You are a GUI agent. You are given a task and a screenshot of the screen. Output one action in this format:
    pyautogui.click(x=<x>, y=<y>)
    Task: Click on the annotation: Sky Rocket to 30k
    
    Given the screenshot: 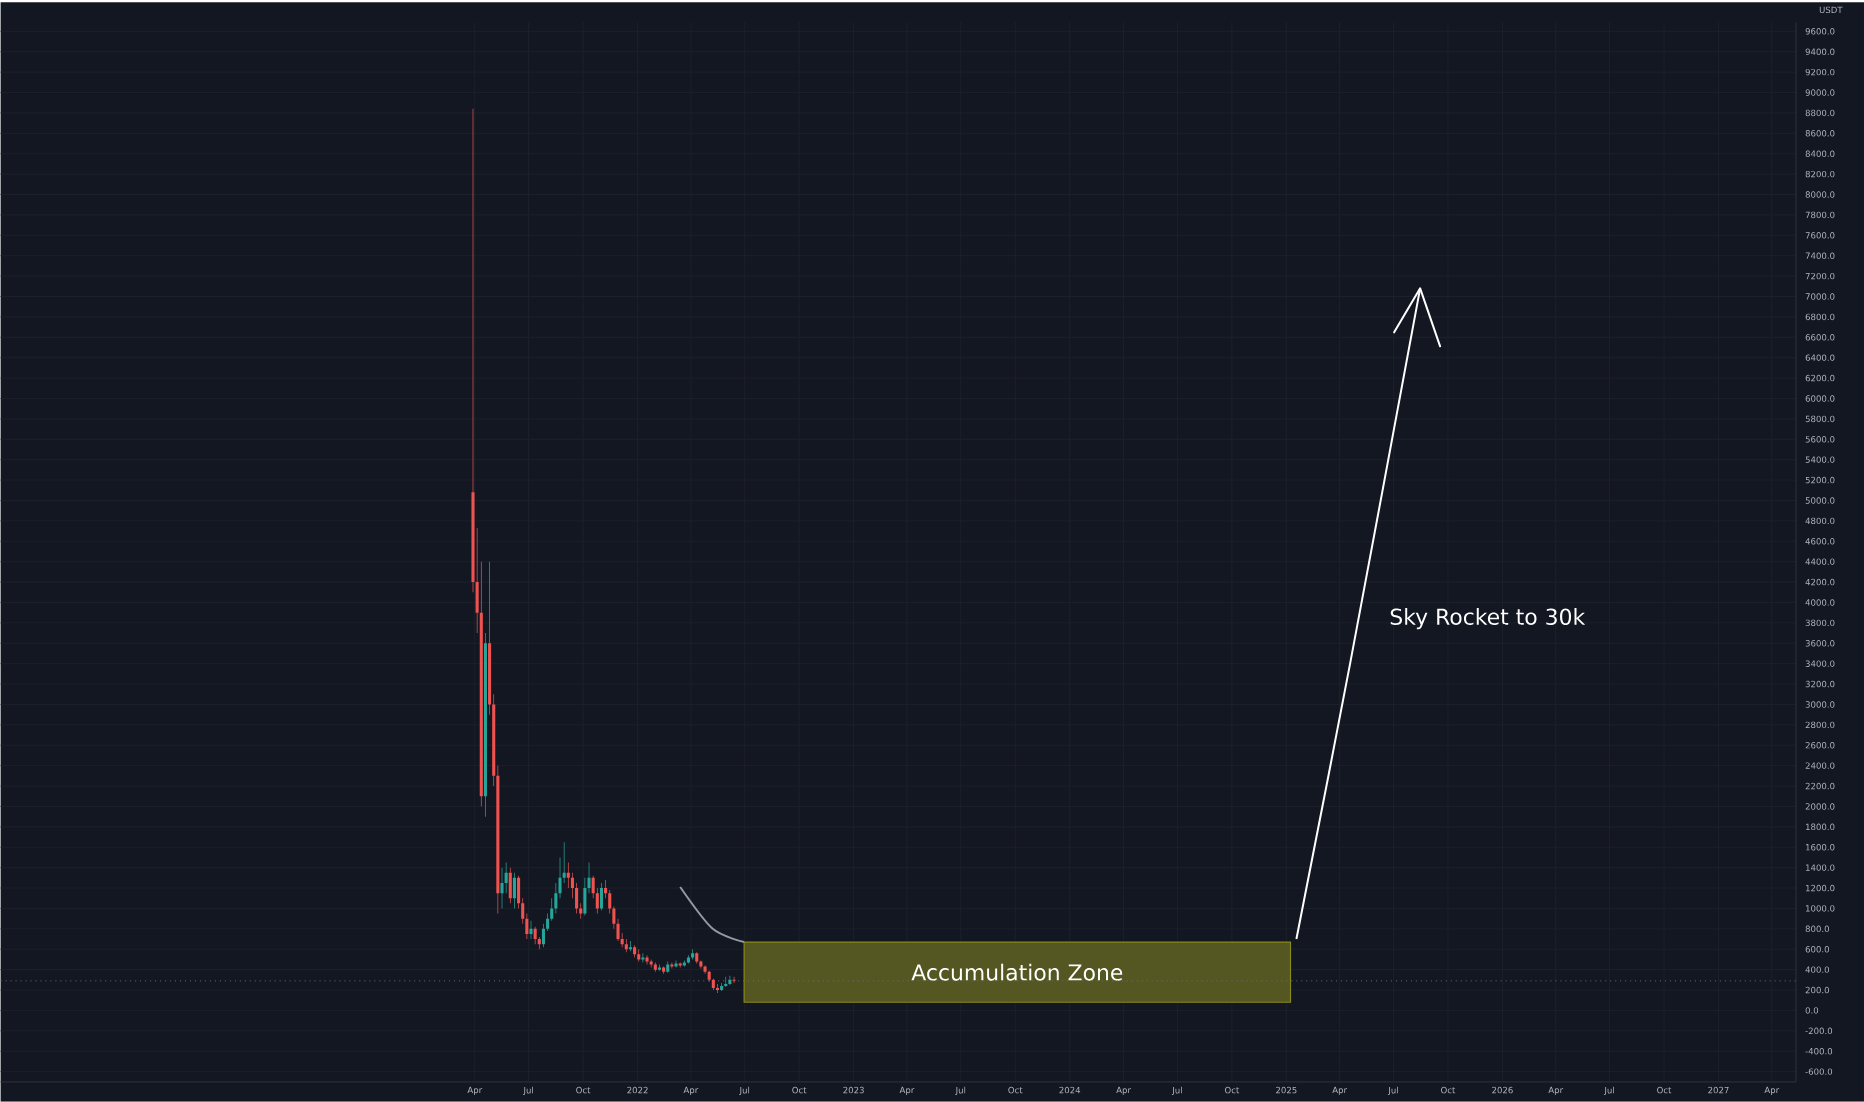 What is the action you would take?
    pyautogui.click(x=1488, y=619)
    